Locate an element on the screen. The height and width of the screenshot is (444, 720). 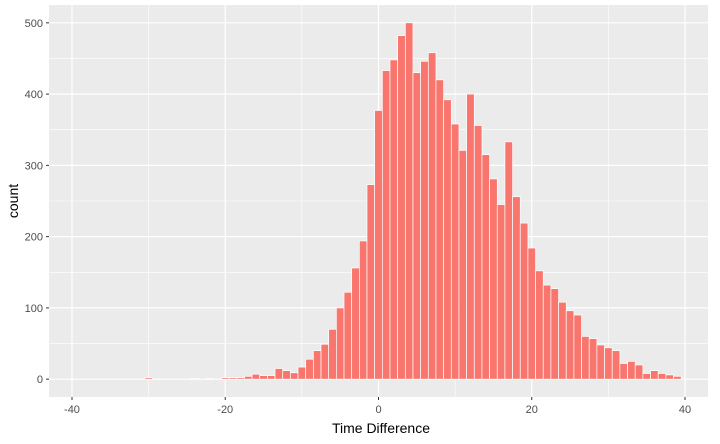
y-axis-ticks: 0 100 200 300 400 500 is located at coordinates (37, 202).